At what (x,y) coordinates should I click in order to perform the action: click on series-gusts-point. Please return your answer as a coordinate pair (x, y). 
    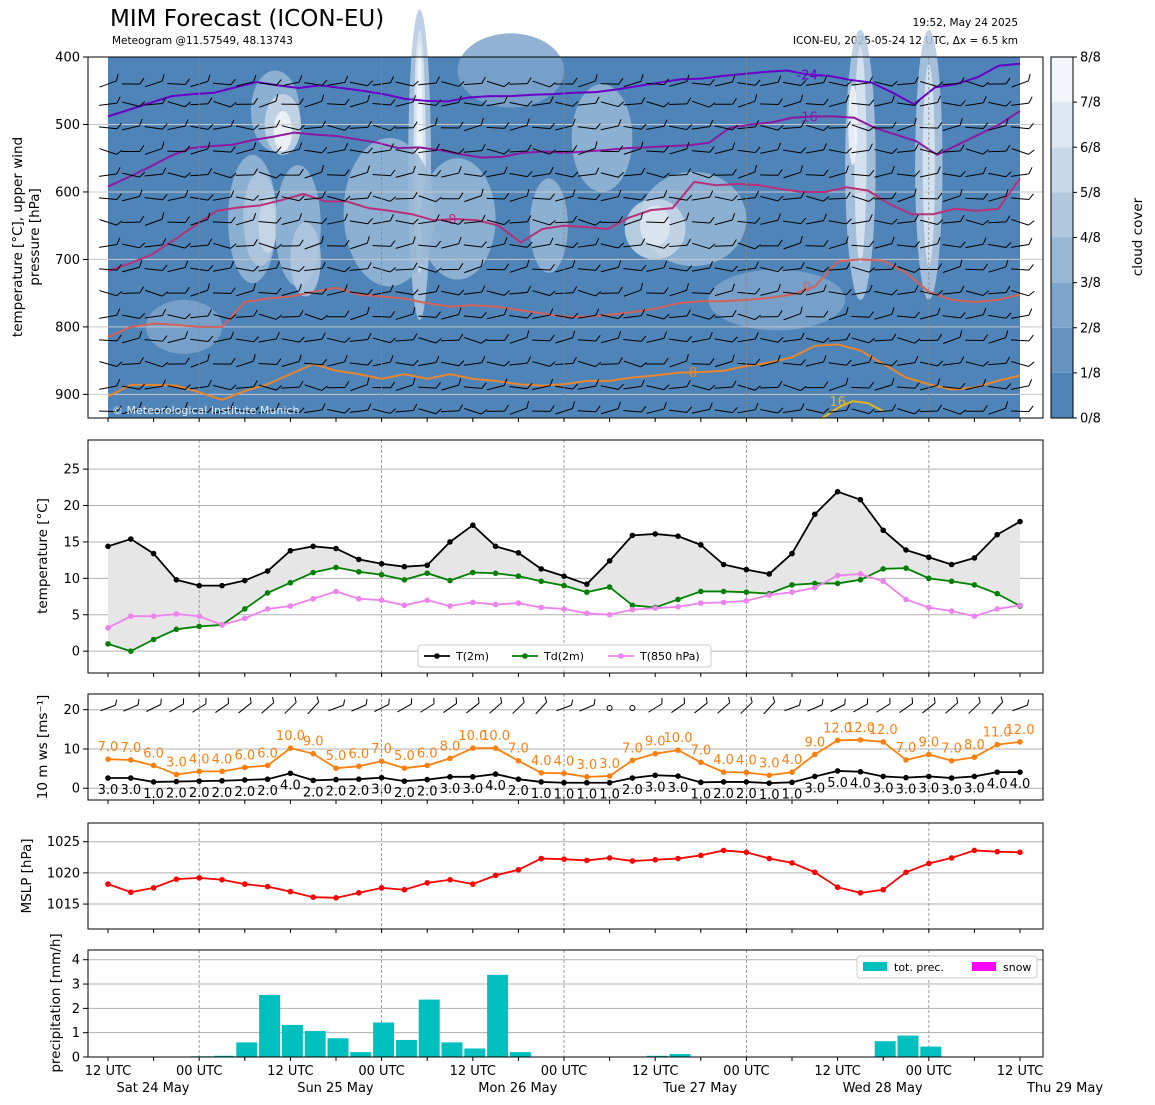
    Looking at the image, I should click on (267, 765).